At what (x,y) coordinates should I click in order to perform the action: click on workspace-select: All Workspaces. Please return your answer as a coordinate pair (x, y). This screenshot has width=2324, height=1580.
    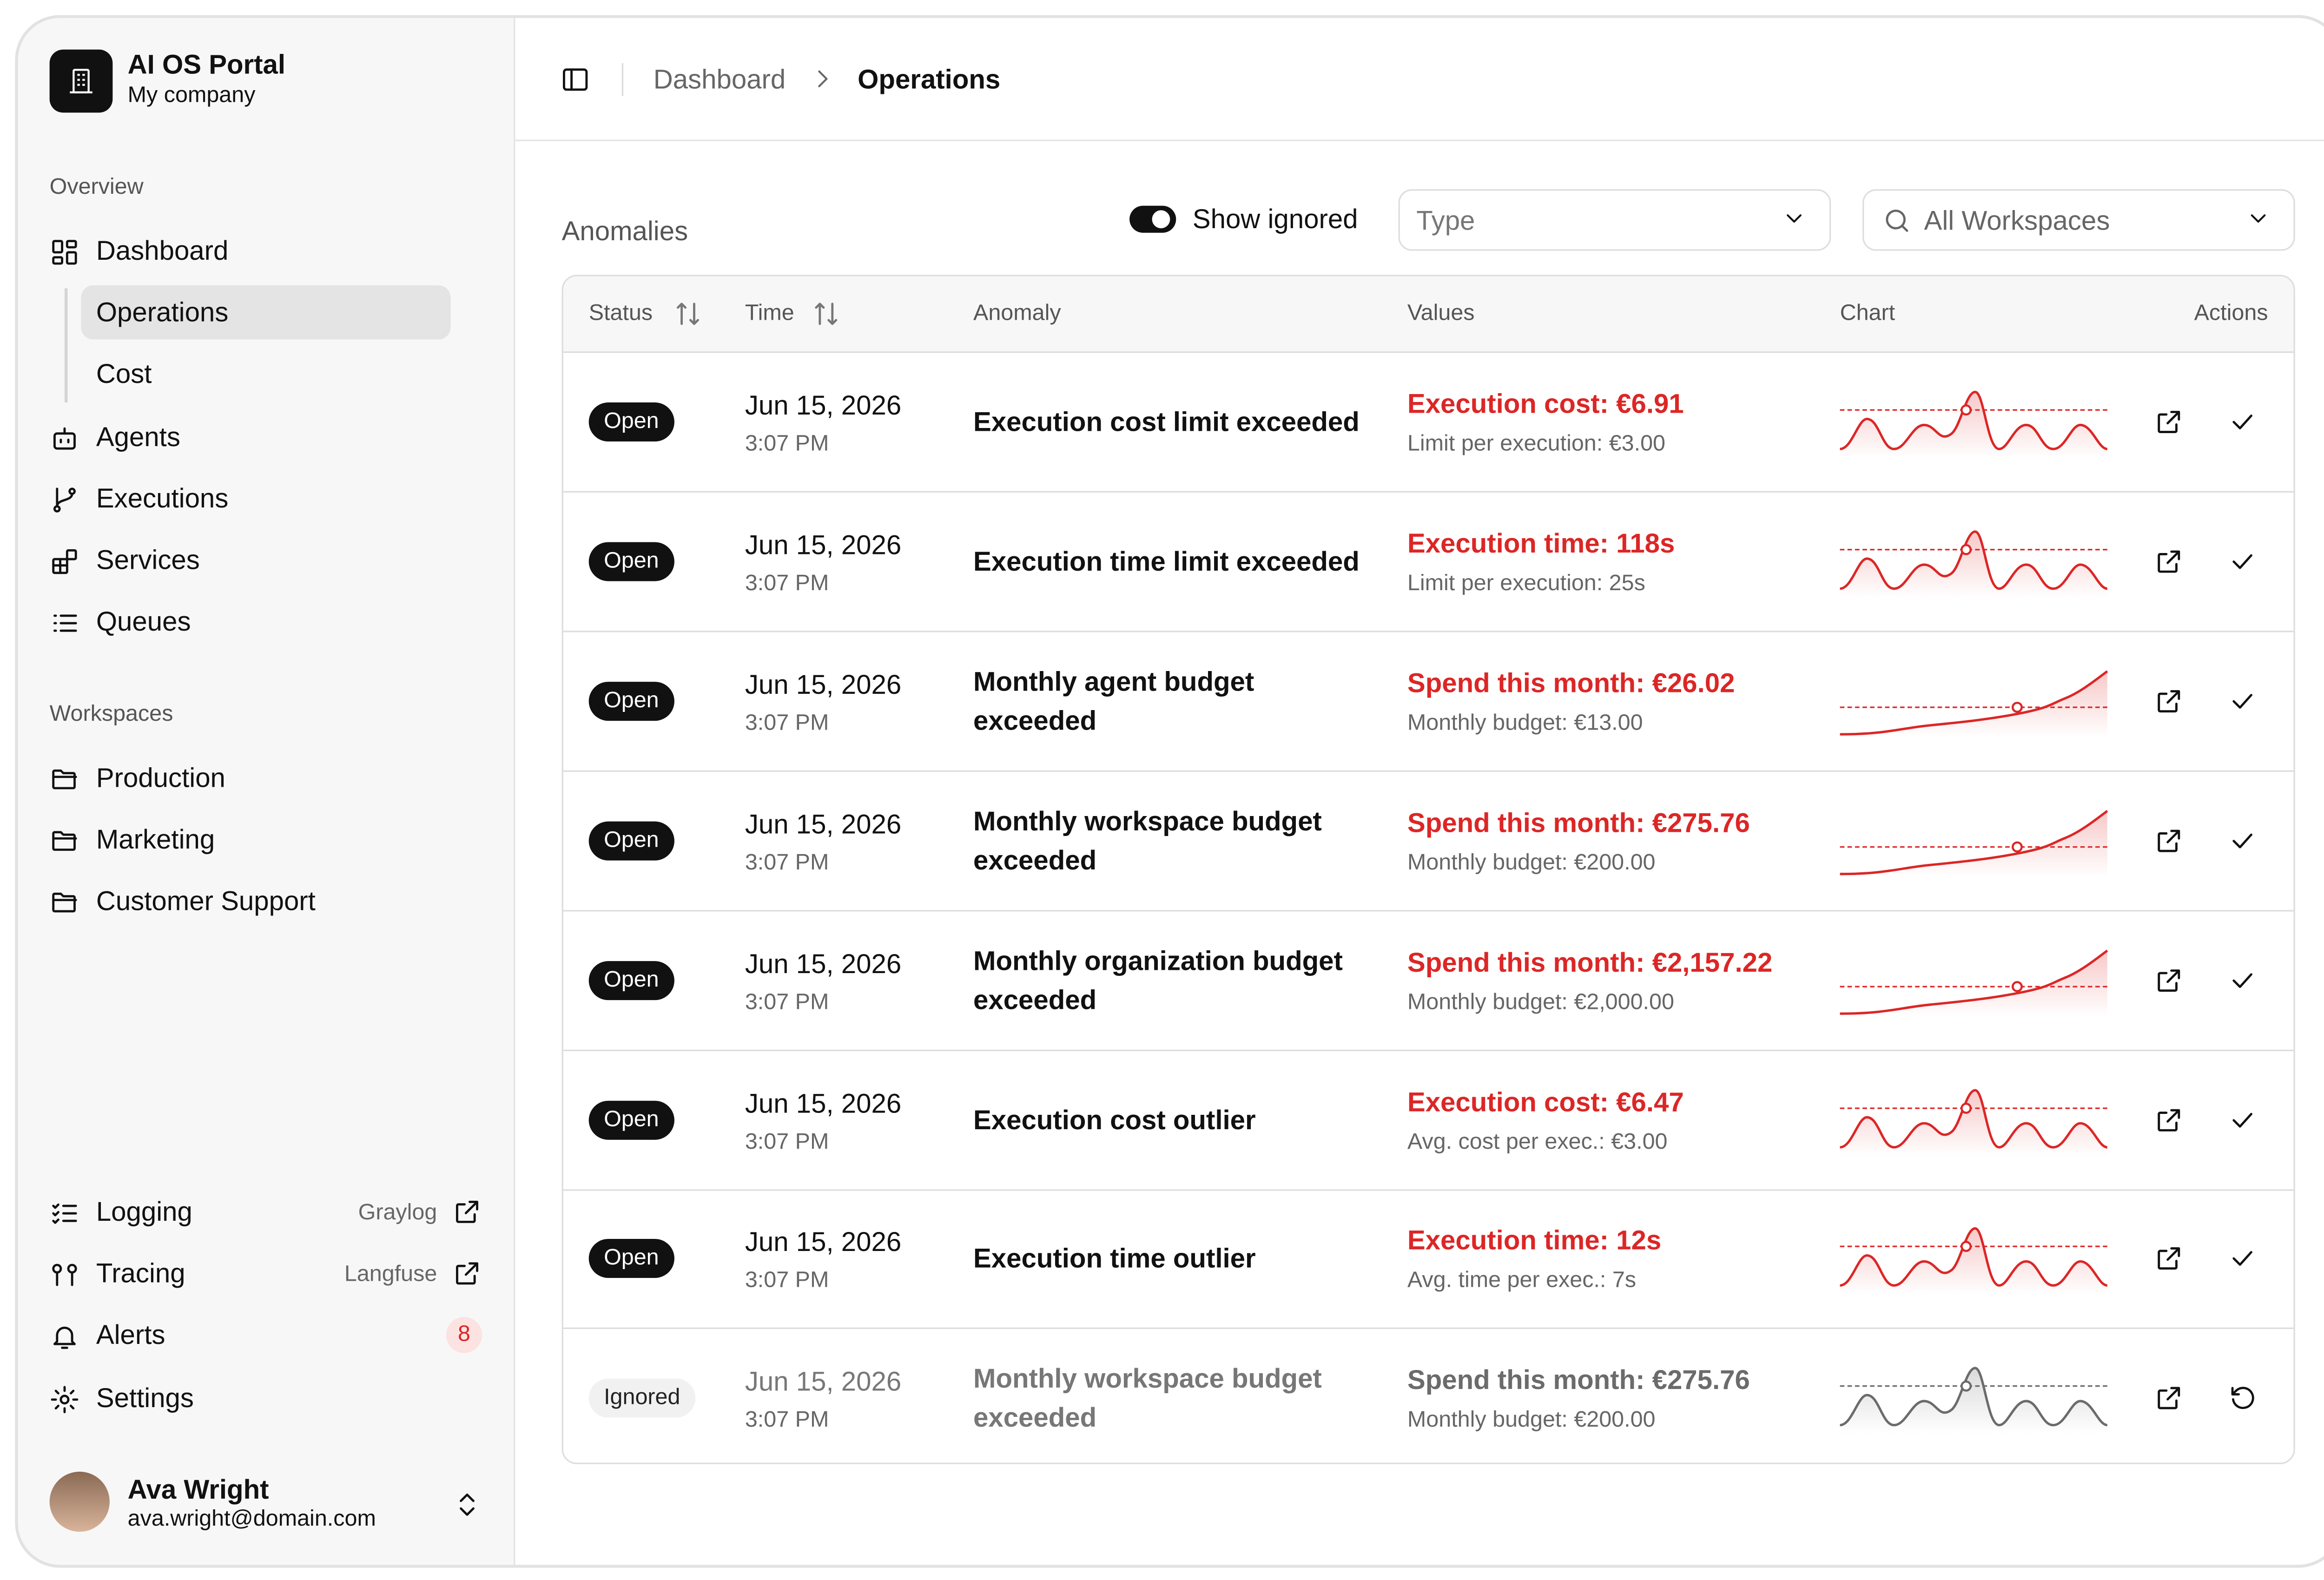
    Looking at the image, I should click on (2078, 220).